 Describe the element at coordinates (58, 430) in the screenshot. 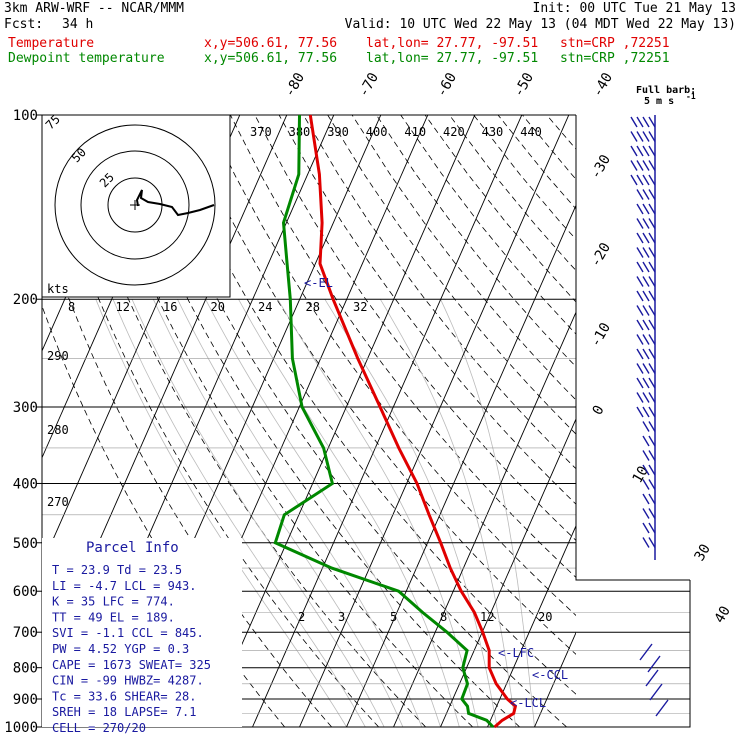

I see `theta-left-label-280: 280` at that location.